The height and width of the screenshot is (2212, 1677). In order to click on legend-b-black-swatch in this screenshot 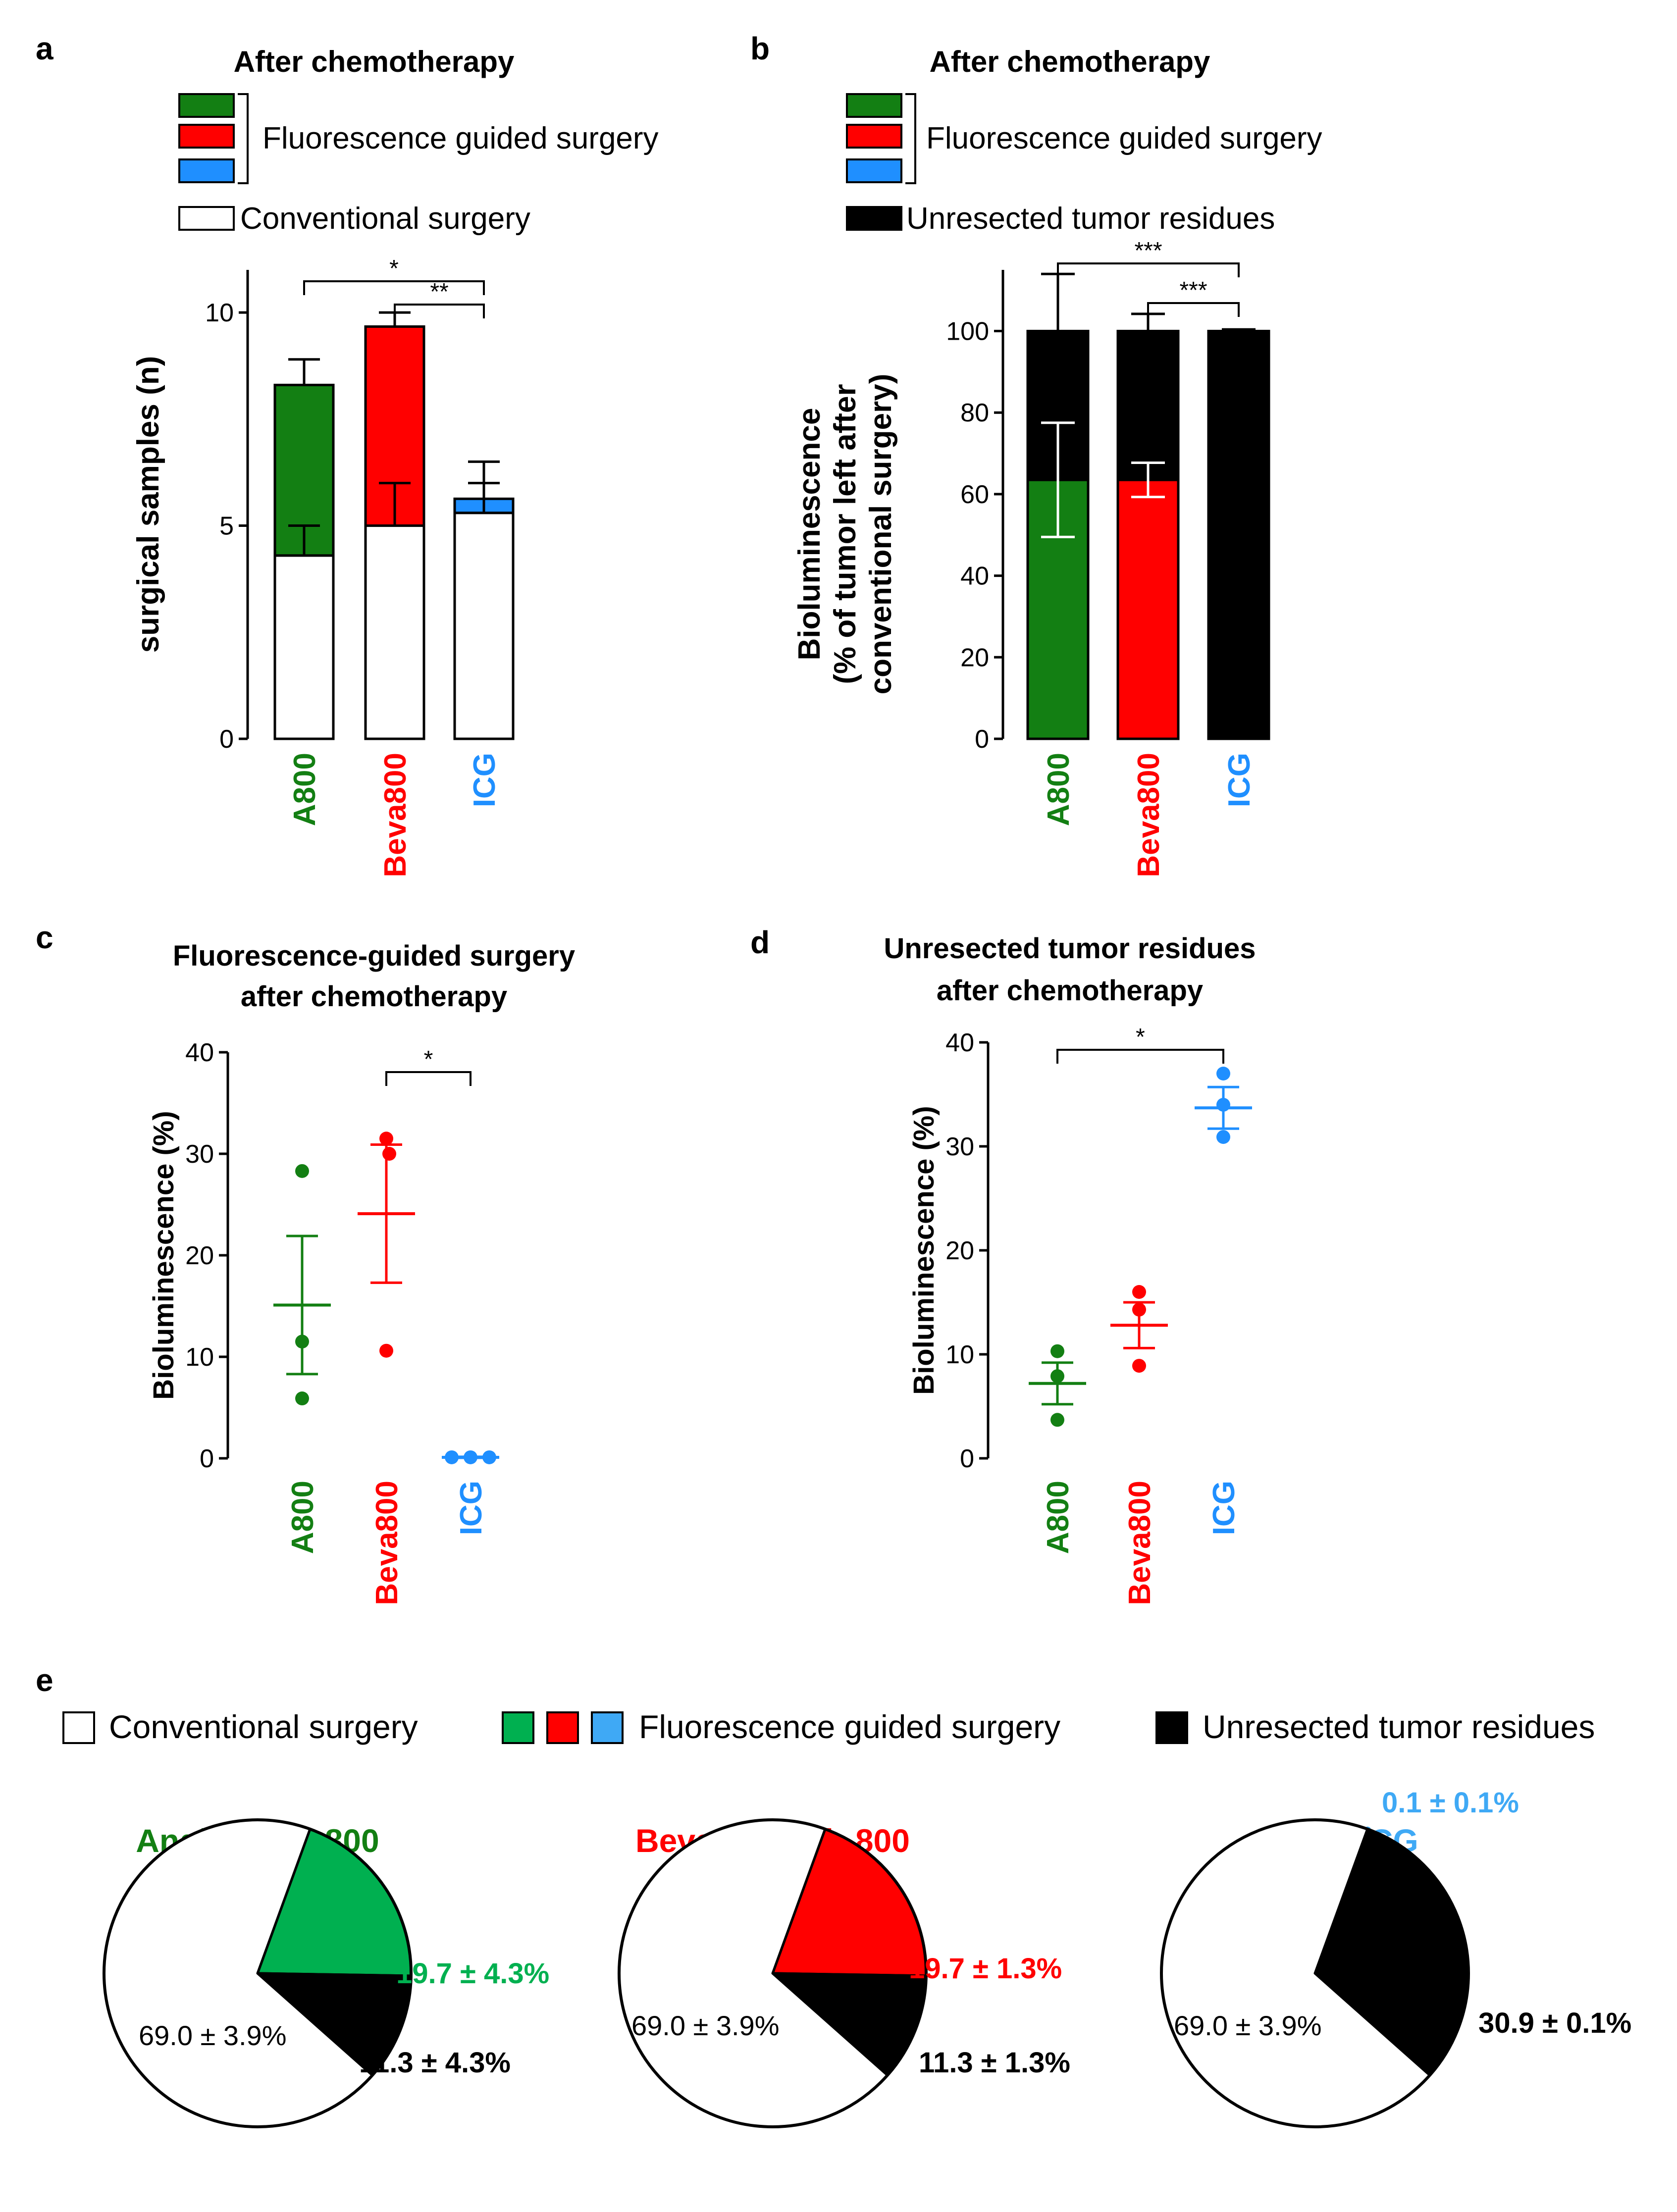, I will do `click(874, 219)`.